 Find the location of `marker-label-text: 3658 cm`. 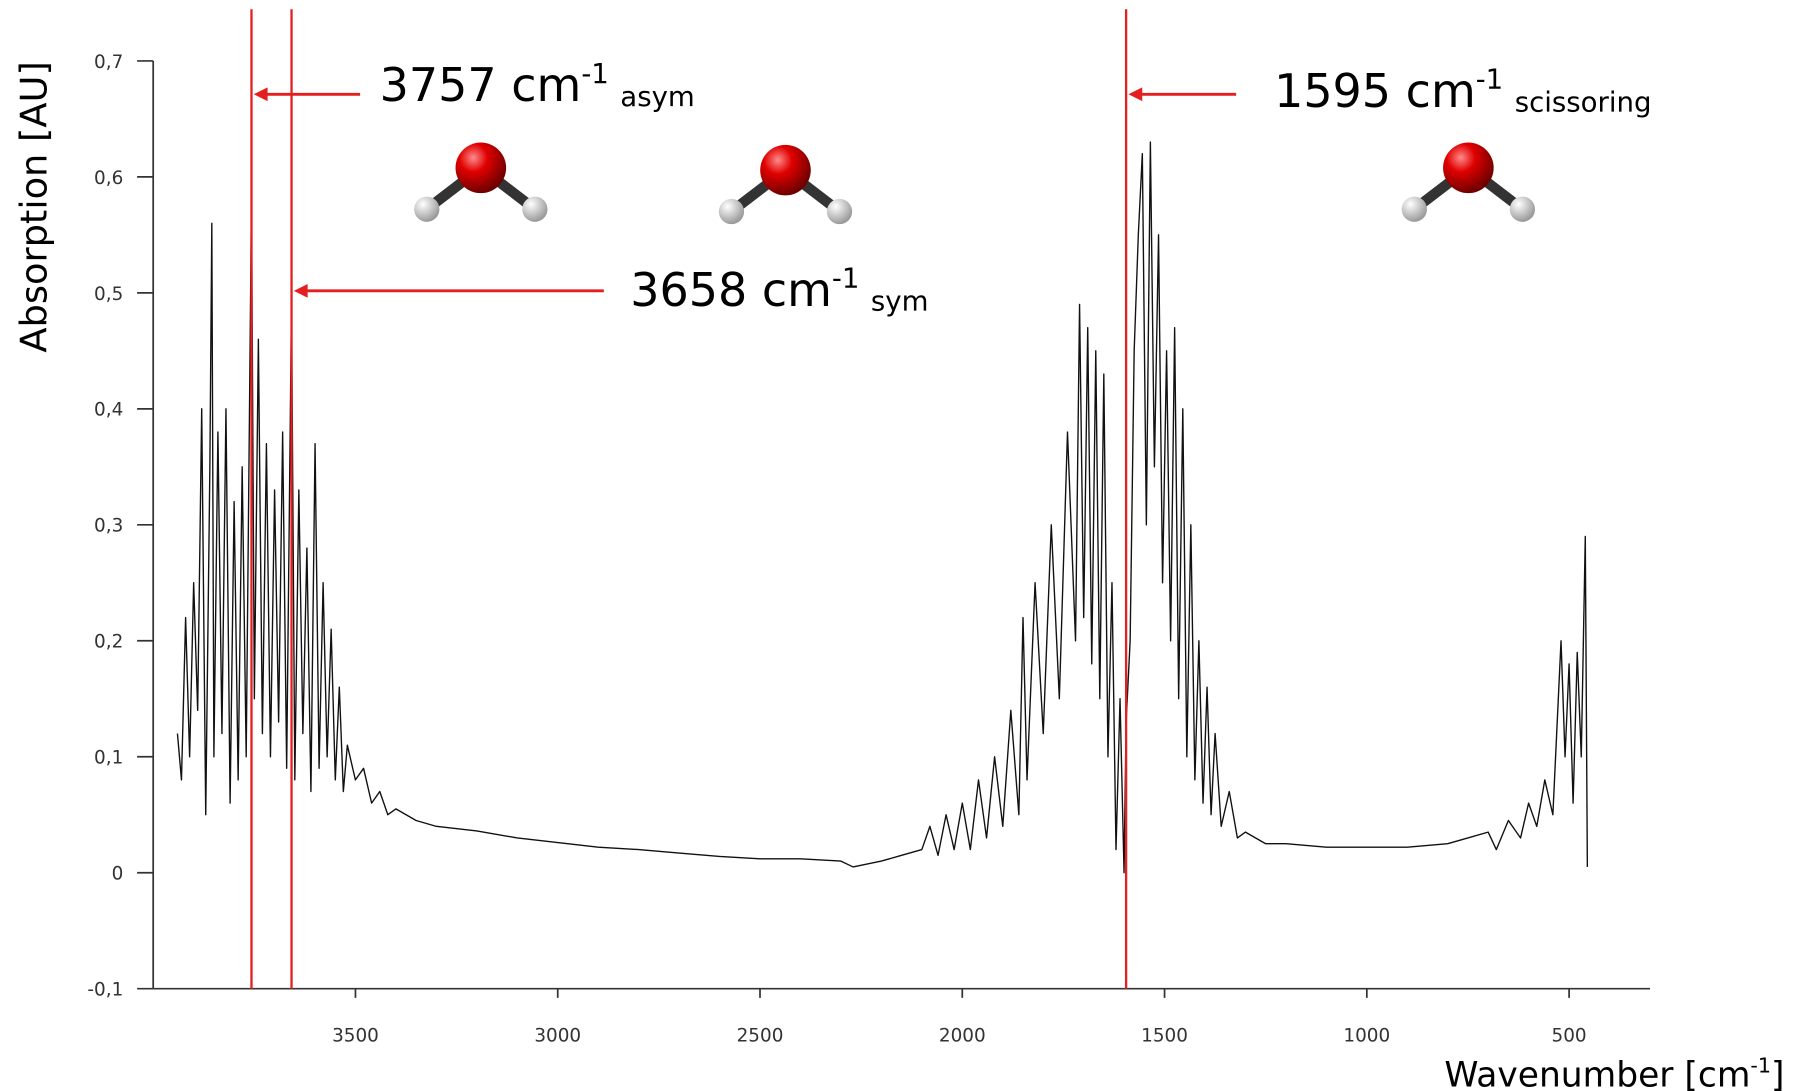

marker-label-text: 3658 cm is located at coordinates (731, 290).